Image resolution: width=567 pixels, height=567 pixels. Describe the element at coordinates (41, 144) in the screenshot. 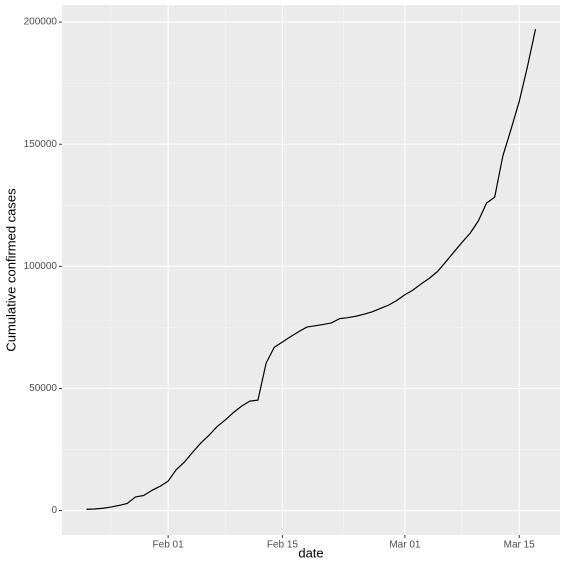

I see `y-tick-label: 150000` at that location.